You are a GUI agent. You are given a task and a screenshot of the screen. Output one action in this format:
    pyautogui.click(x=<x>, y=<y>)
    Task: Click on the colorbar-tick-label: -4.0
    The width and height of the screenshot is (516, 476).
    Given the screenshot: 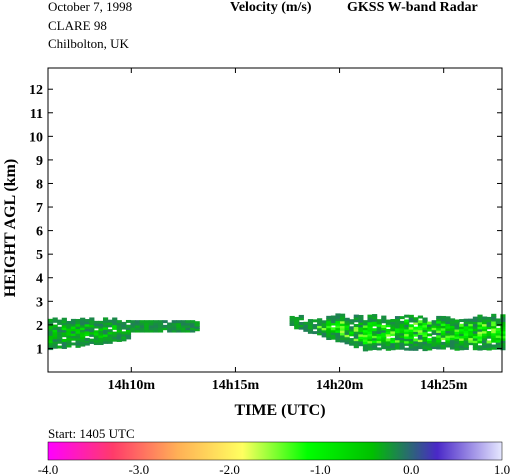 What is the action you would take?
    pyautogui.click(x=48, y=469)
    